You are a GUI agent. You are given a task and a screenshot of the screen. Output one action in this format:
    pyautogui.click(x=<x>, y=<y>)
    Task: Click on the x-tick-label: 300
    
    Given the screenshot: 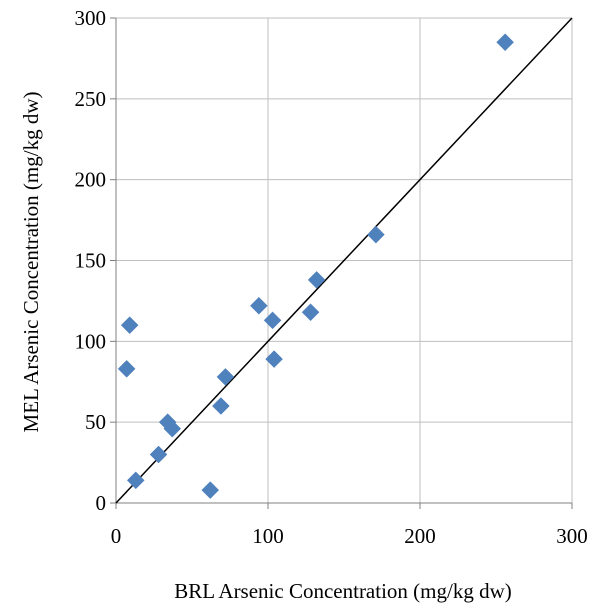 What is the action you would take?
    pyautogui.click(x=572, y=536)
    